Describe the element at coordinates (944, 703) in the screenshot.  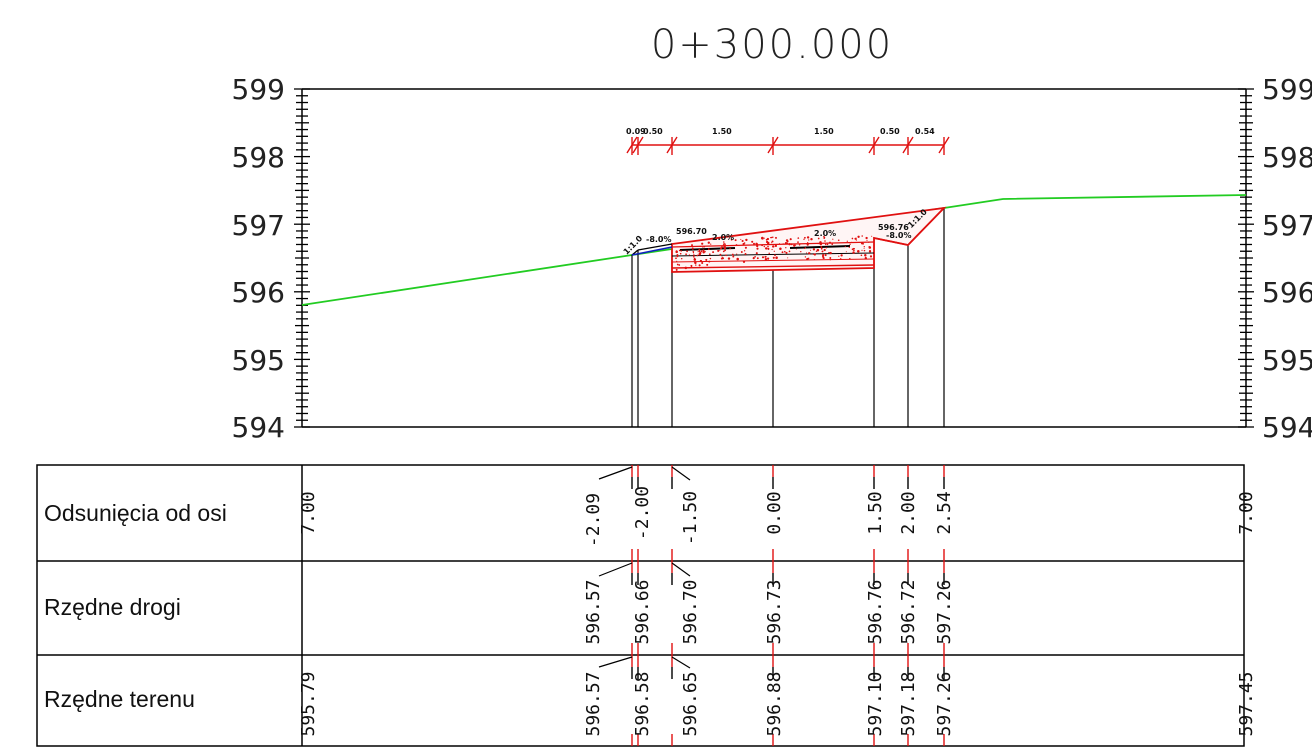
I see `terrain-elevation-value: 597.26` at that location.